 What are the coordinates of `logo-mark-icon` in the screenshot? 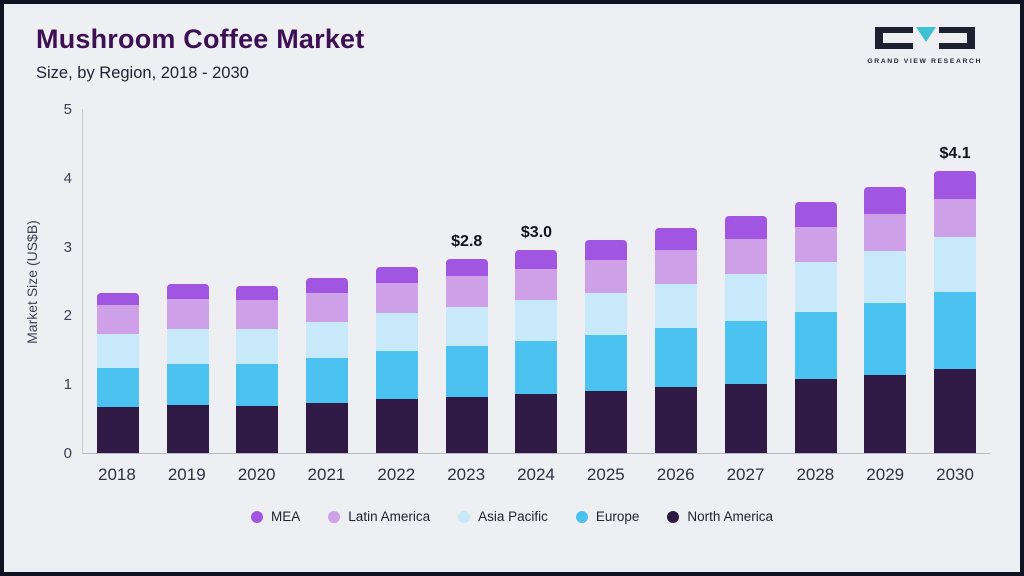 It's located at (924, 38).